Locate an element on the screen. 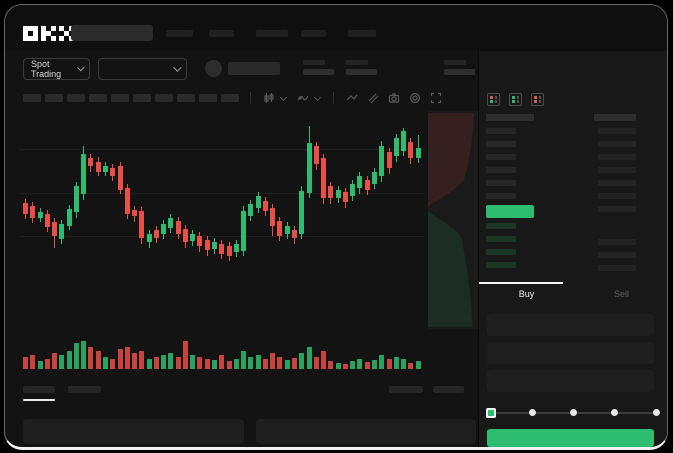 The height and width of the screenshot is (453, 673). market-type-dropdown: Spot Trading is located at coordinates (56, 69).